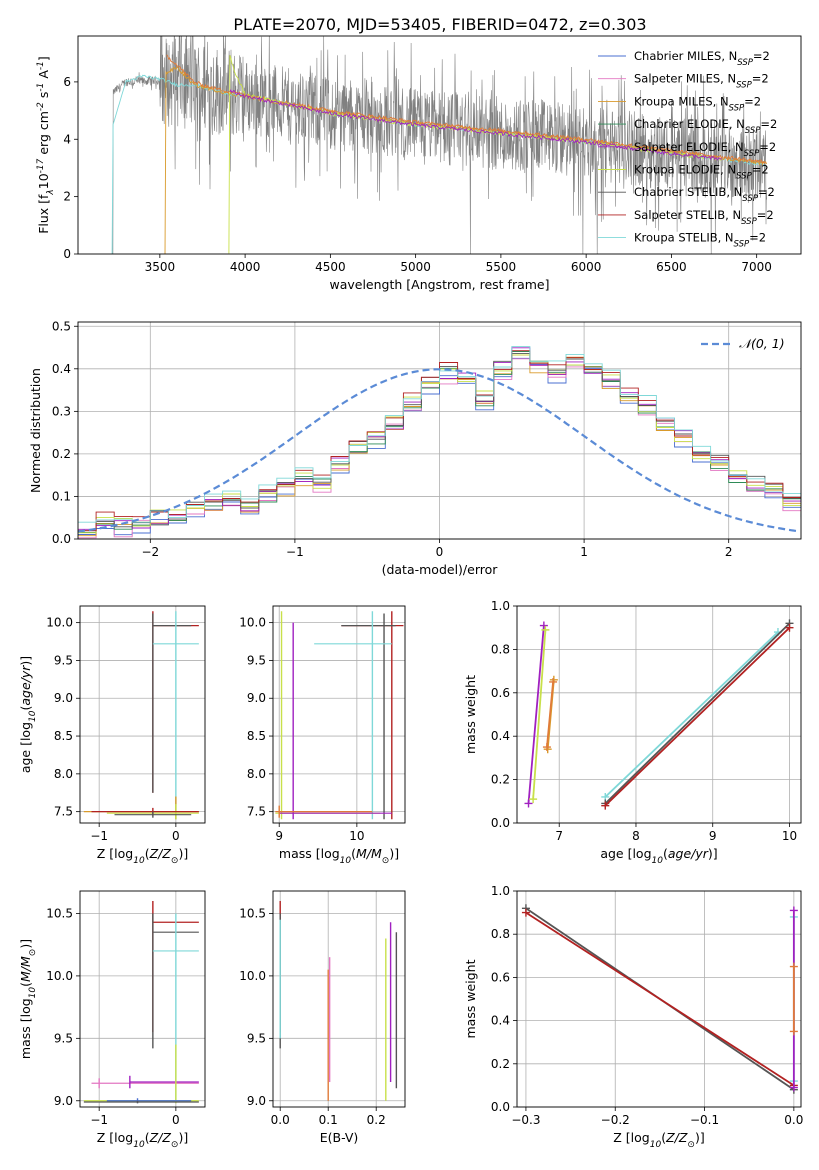 Image resolution: width=819 pixels, height=1170 pixels. I want to click on y-tick-label: 10.5, so click(252, 913).